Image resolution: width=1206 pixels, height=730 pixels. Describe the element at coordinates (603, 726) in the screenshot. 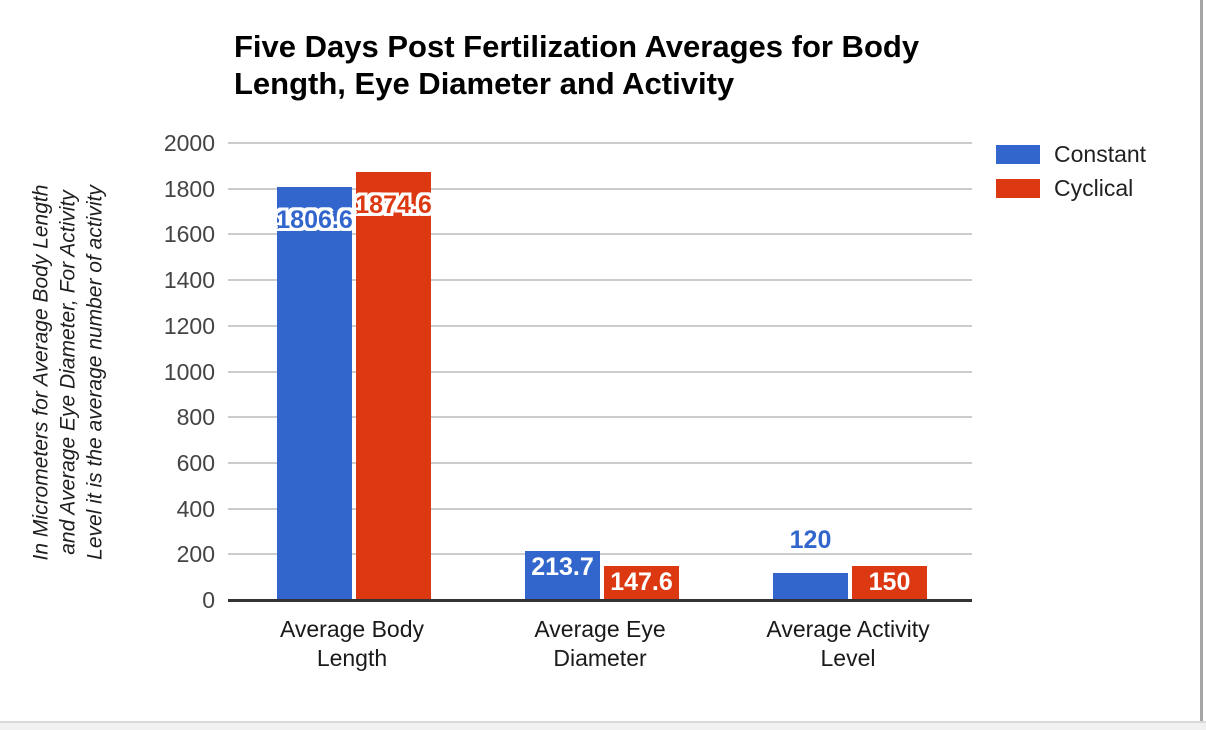

I see `window-bottom-strip` at that location.